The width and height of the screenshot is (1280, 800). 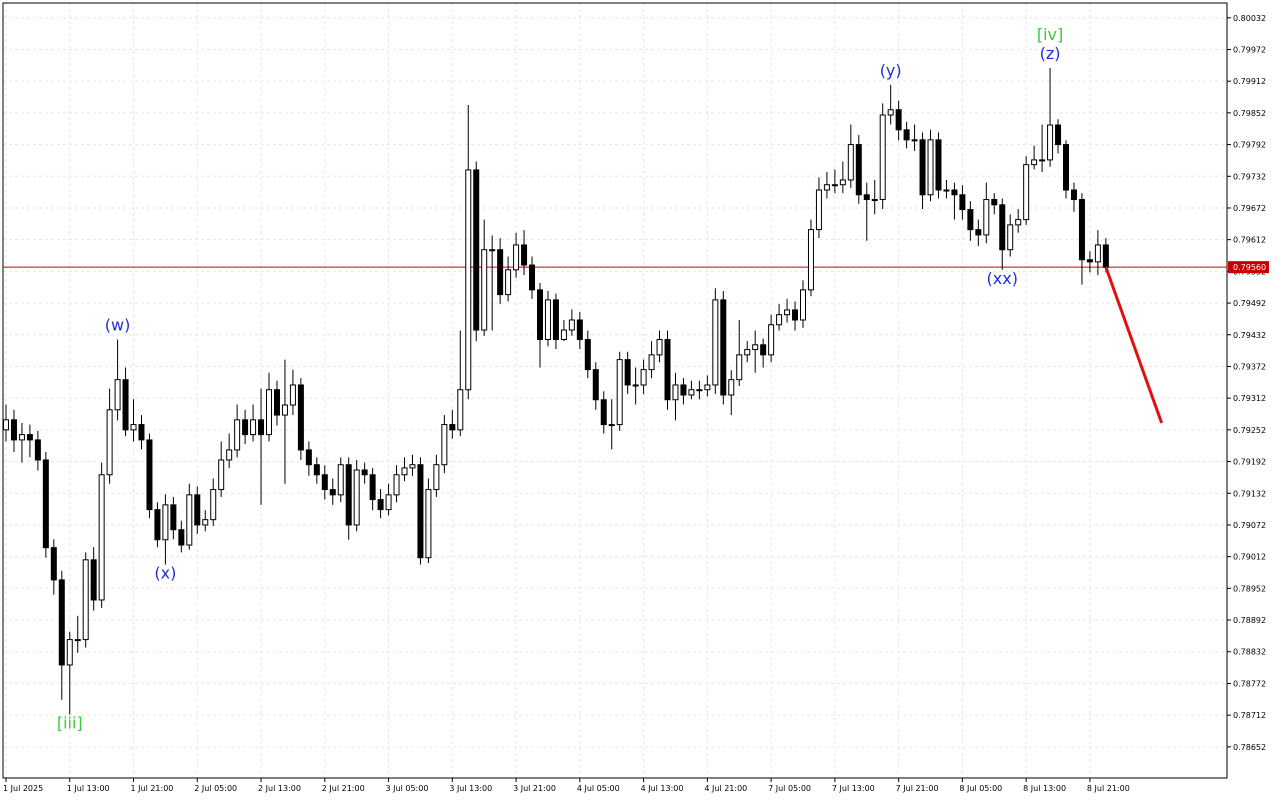 What do you see at coordinates (70, 723) in the screenshot?
I see `wave-label: [iii]` at bounding box center [70, 723].